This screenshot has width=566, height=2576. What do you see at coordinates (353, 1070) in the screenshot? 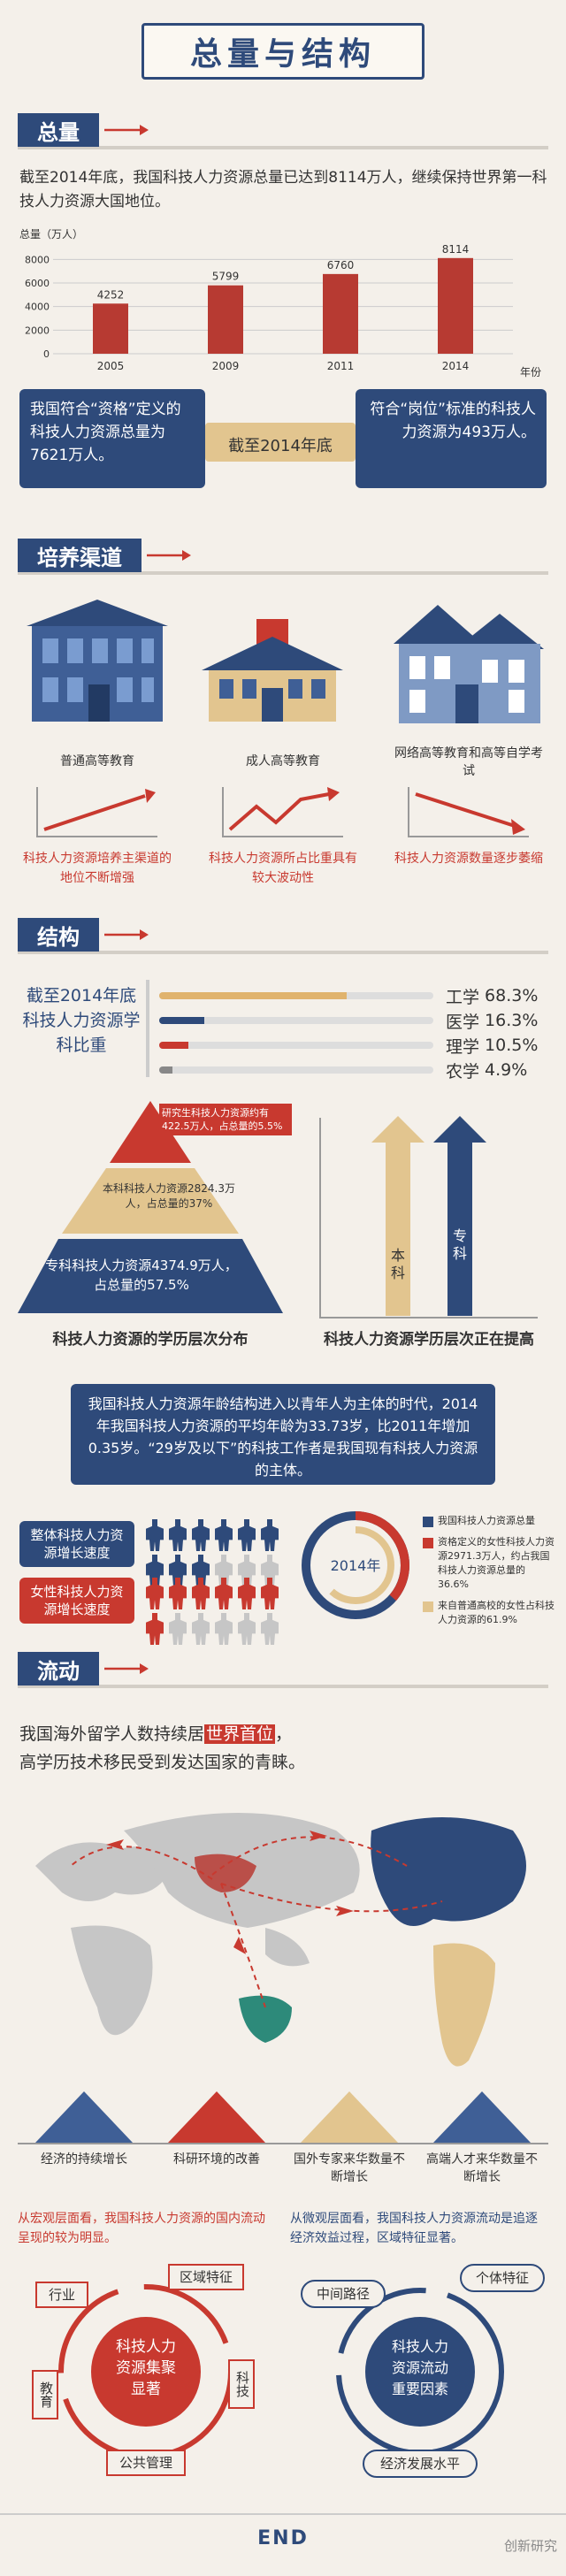
I see `subject-row: 农学 4.9%` at bounding box center [353, 1070].